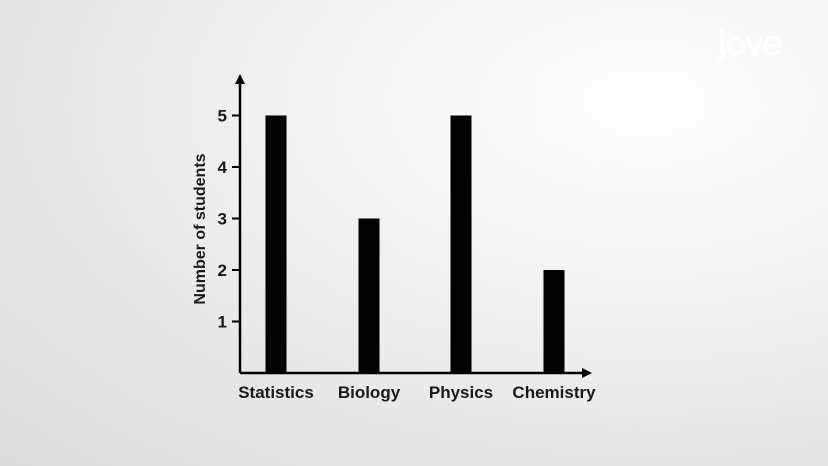 This screenshot has height=466, width=828. What do you see at coordinates (369, 392) in the screenshot?
I see `x-category-label: Biology` at bounding box center [369, 392].